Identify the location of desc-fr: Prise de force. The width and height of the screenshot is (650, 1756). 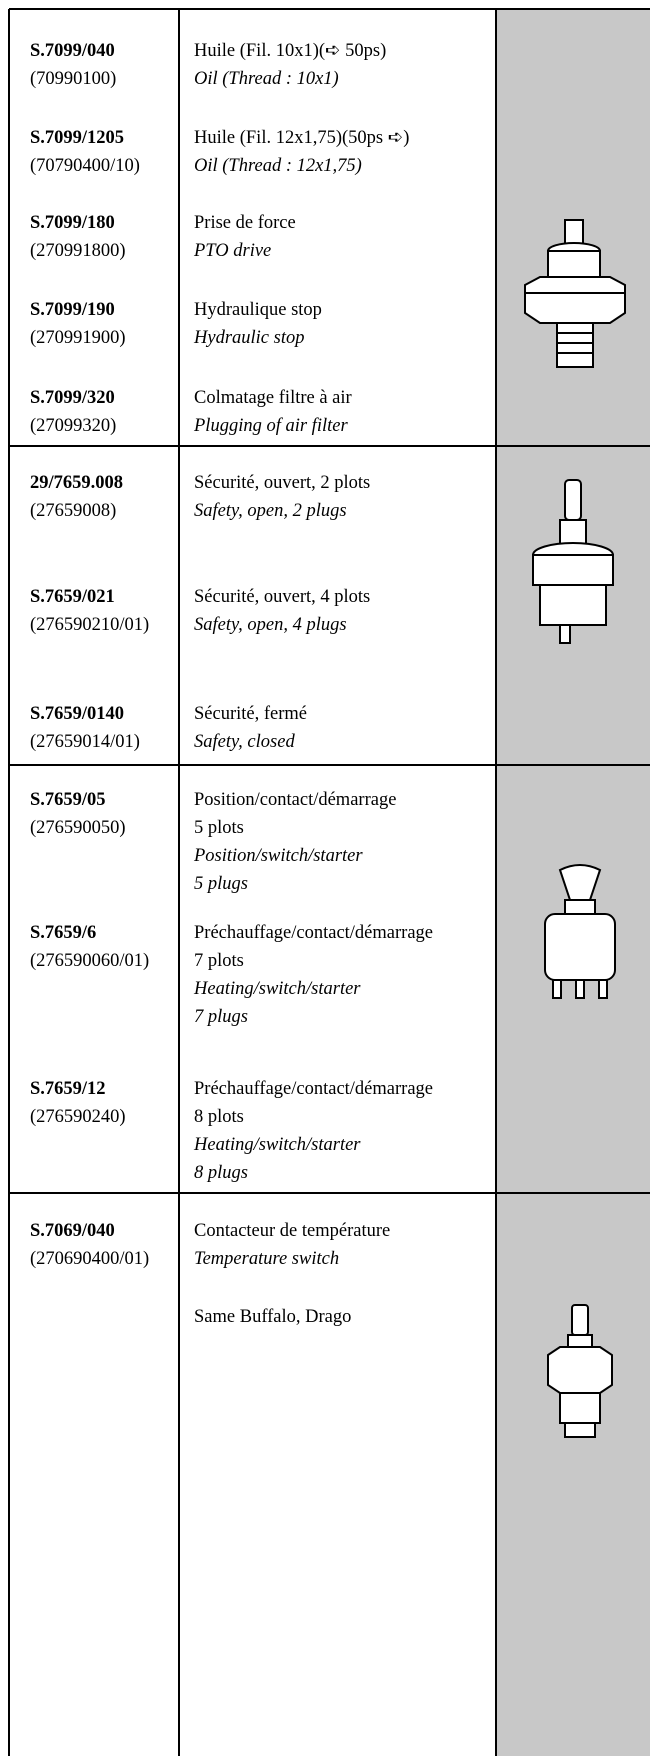
(245, 223).